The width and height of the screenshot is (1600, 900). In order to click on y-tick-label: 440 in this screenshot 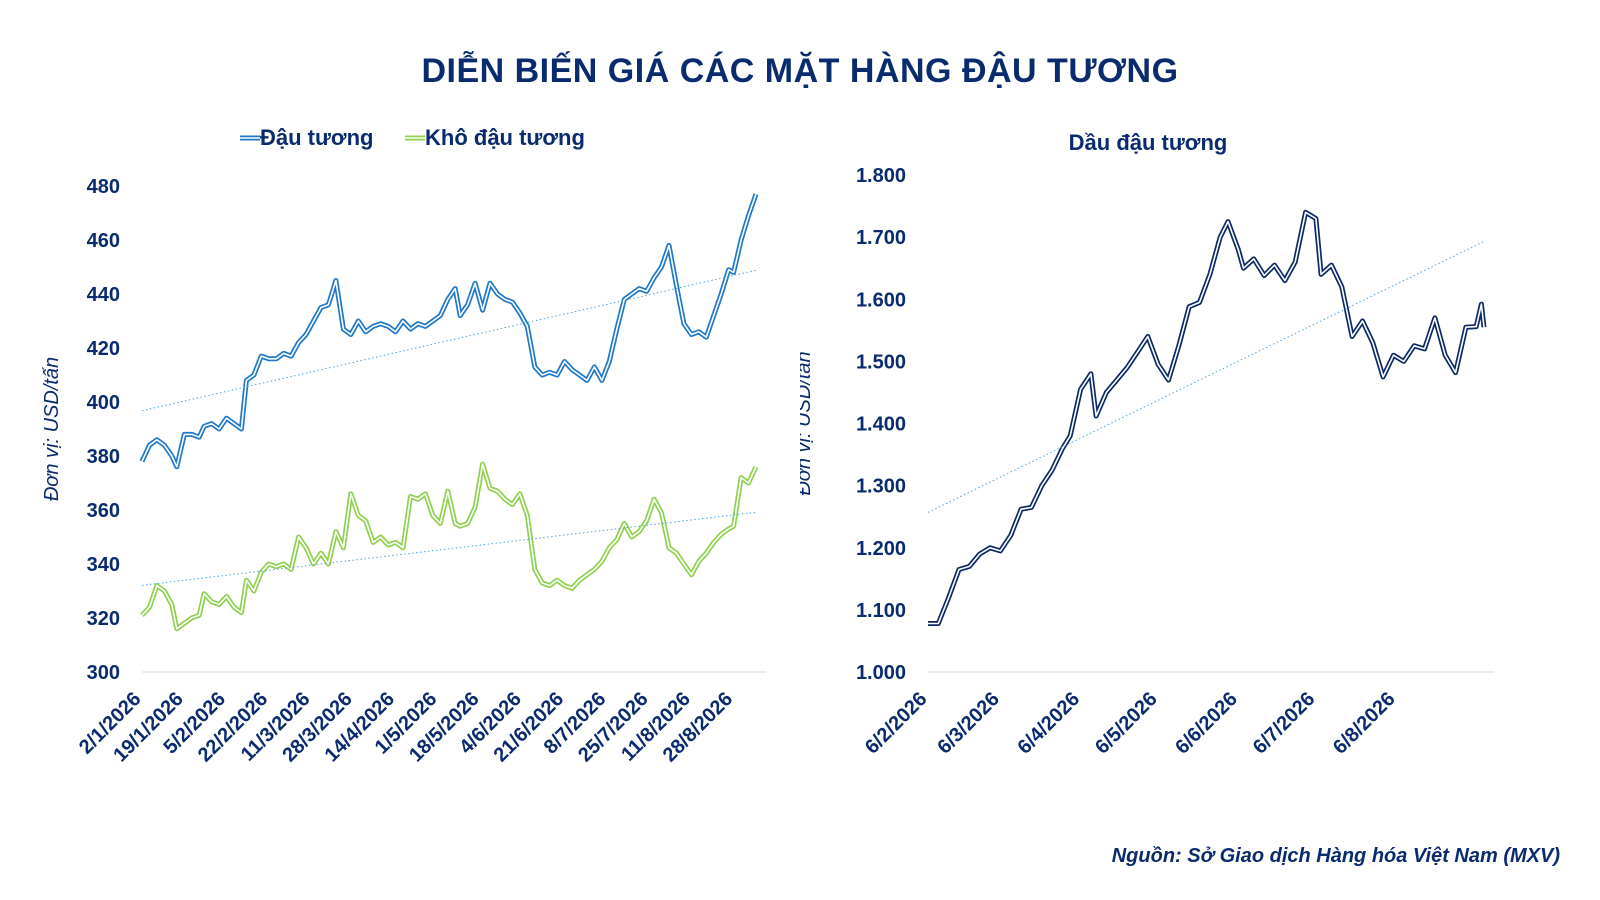, I will do `click(103, 295)`.